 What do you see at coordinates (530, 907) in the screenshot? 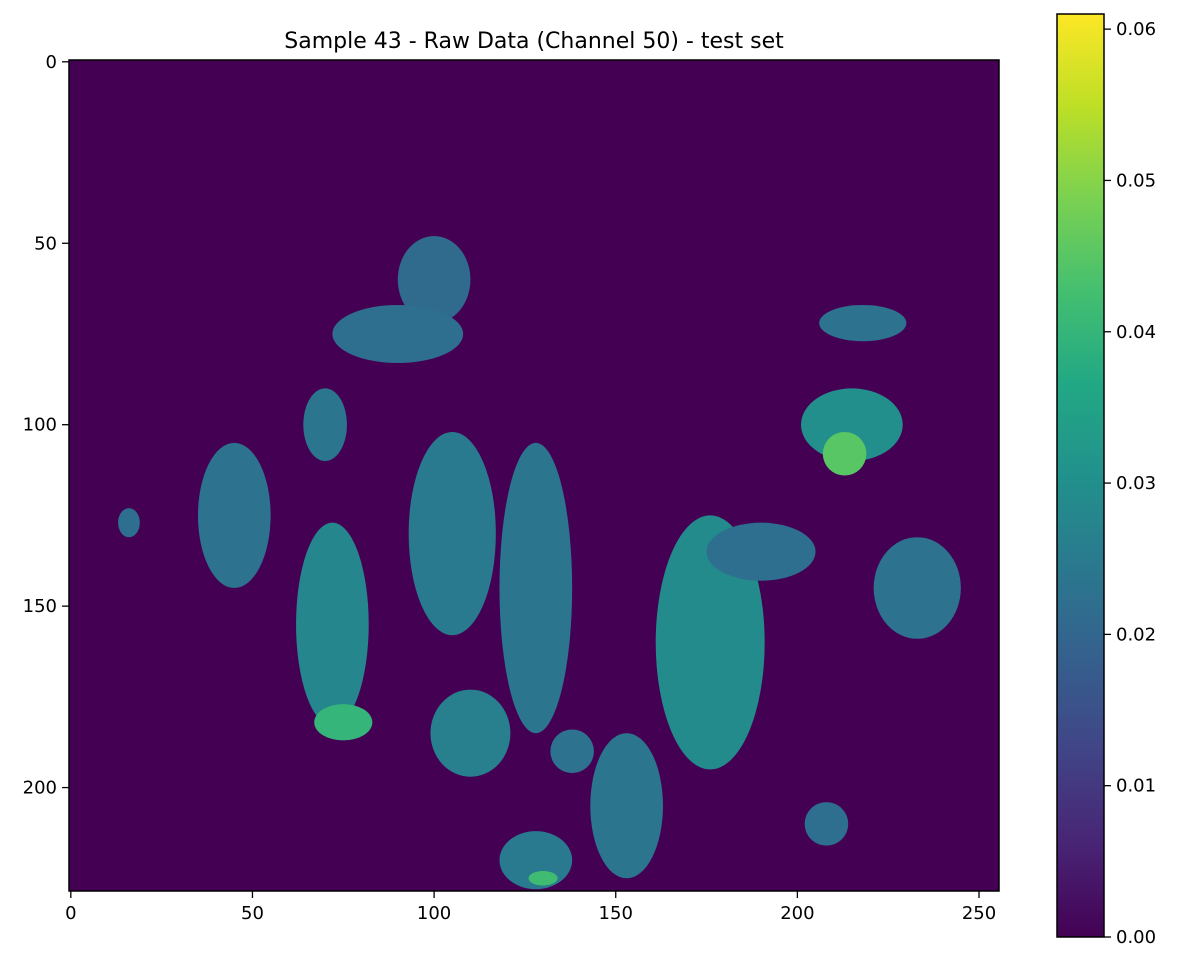
I see `x-axis: 0 50 100 150 200 250` at bounding box center [530, 907].